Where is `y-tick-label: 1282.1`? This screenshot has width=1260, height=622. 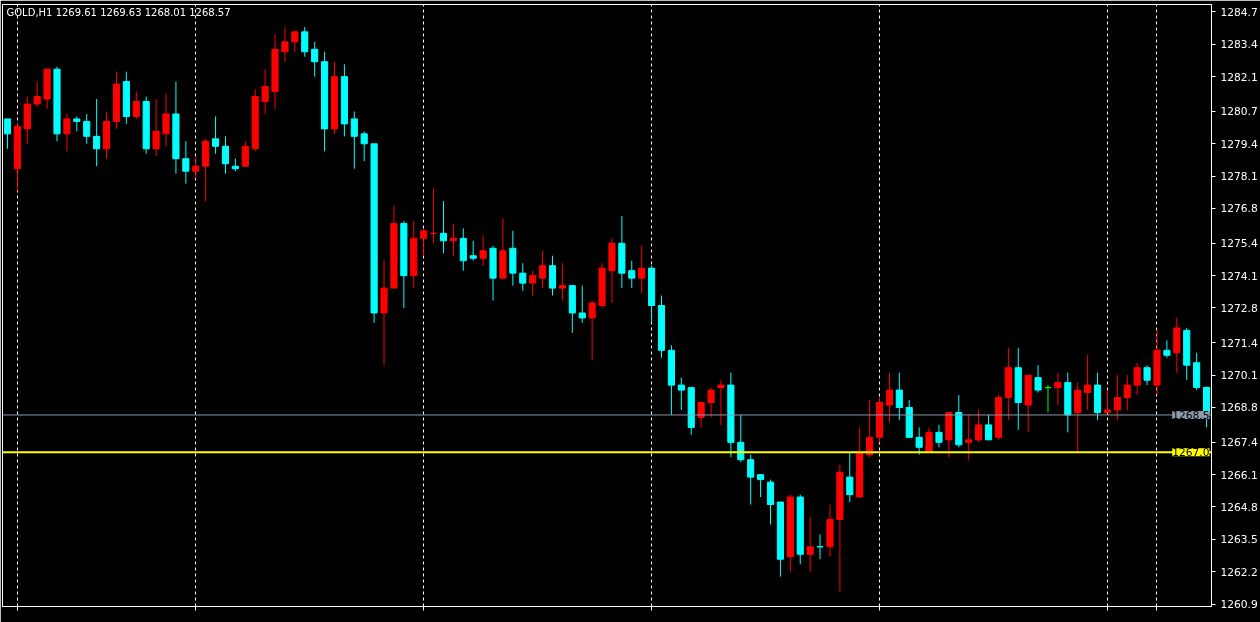
y-tick-label: 1282.1 is located at coordinates (1239, 77).